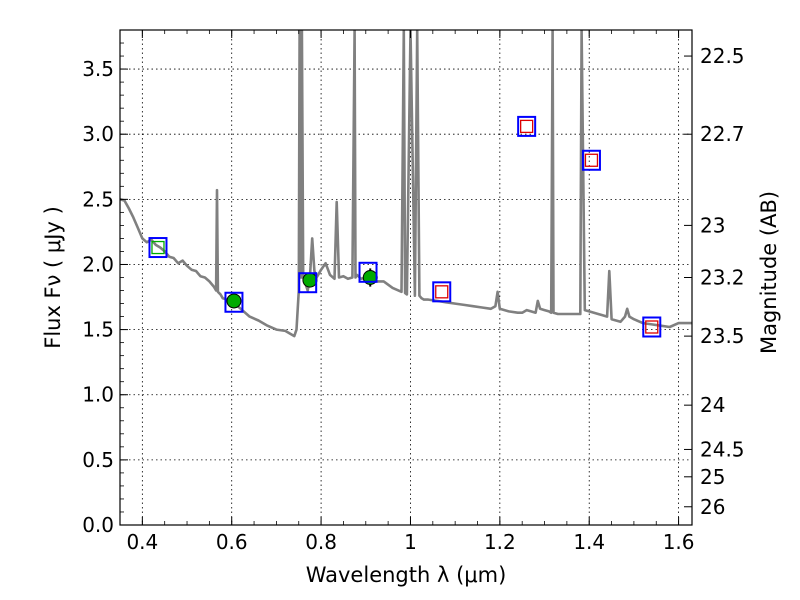 The width and height of the screenshot is (800, 600). I want to click on y-tick-label: 2.0, so click(98, 264).